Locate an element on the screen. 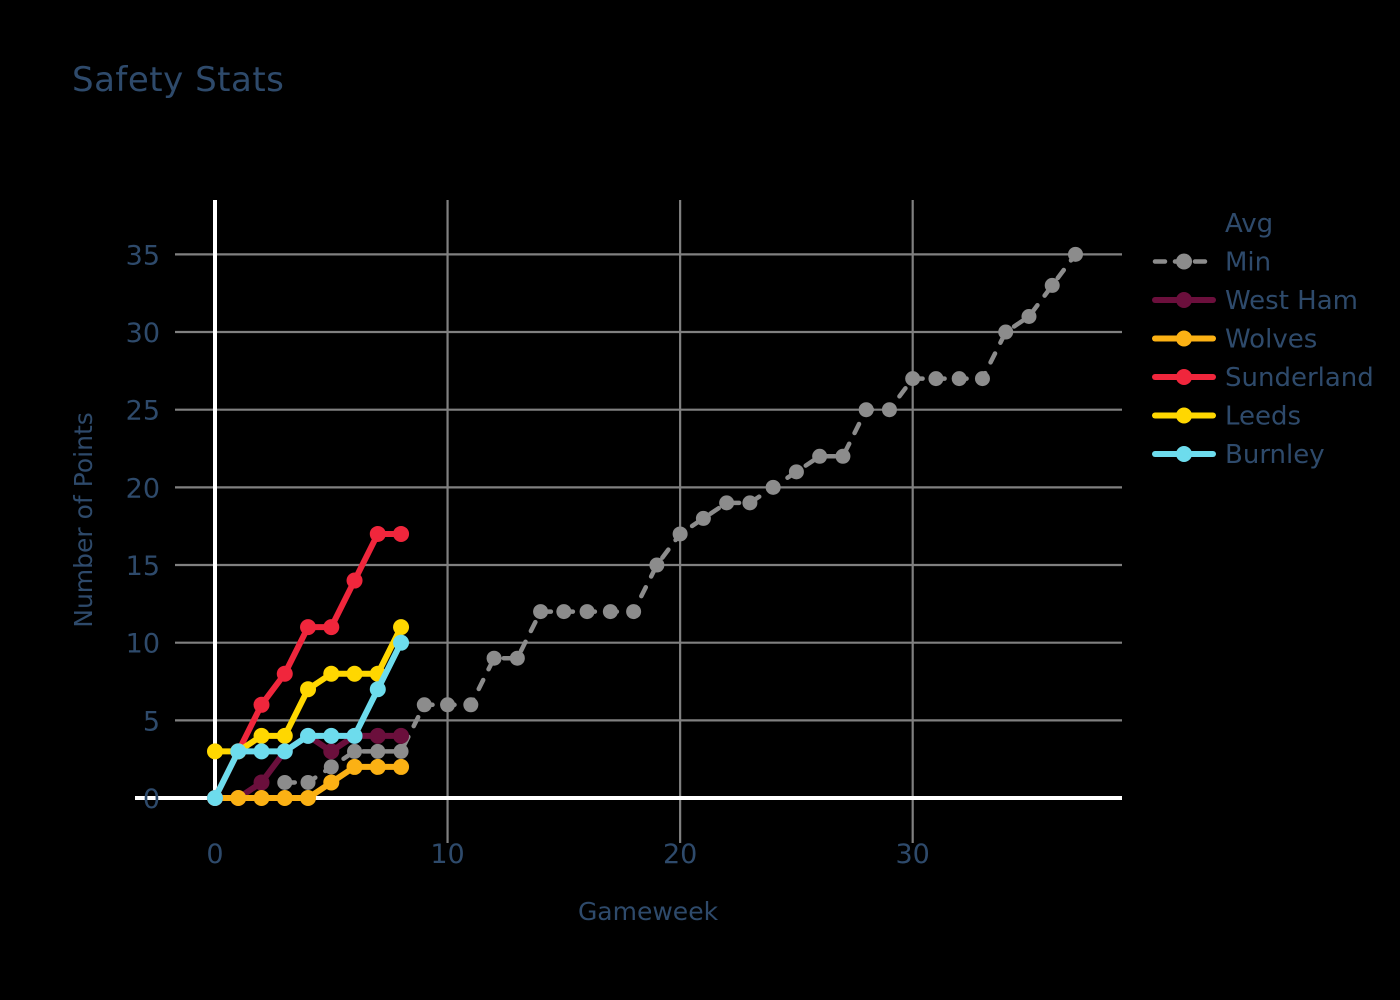 Image resolution: width=1400 pixels, height=1000 pixels. series-line is located at coordinates (308, 665).